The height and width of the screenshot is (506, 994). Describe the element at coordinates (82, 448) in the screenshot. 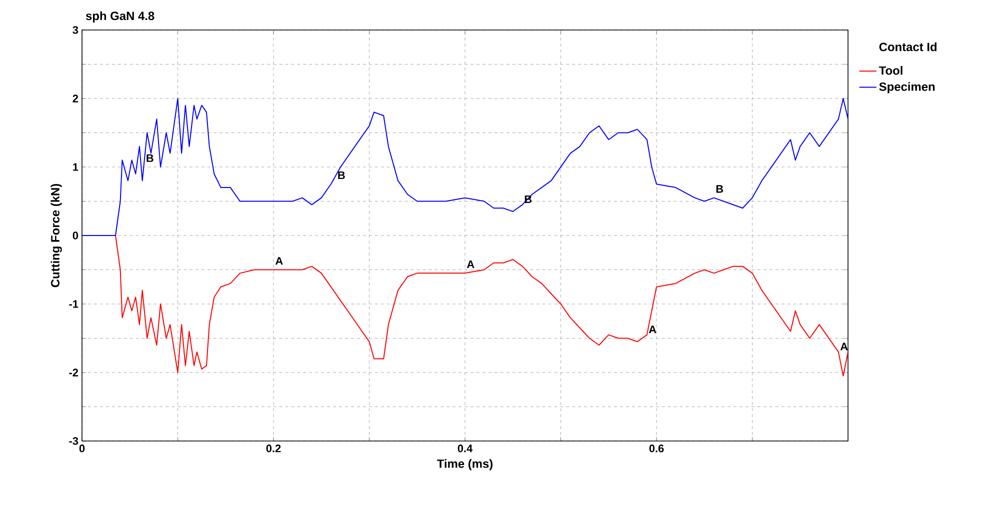

I see `x-tick-label: 0` at that location.